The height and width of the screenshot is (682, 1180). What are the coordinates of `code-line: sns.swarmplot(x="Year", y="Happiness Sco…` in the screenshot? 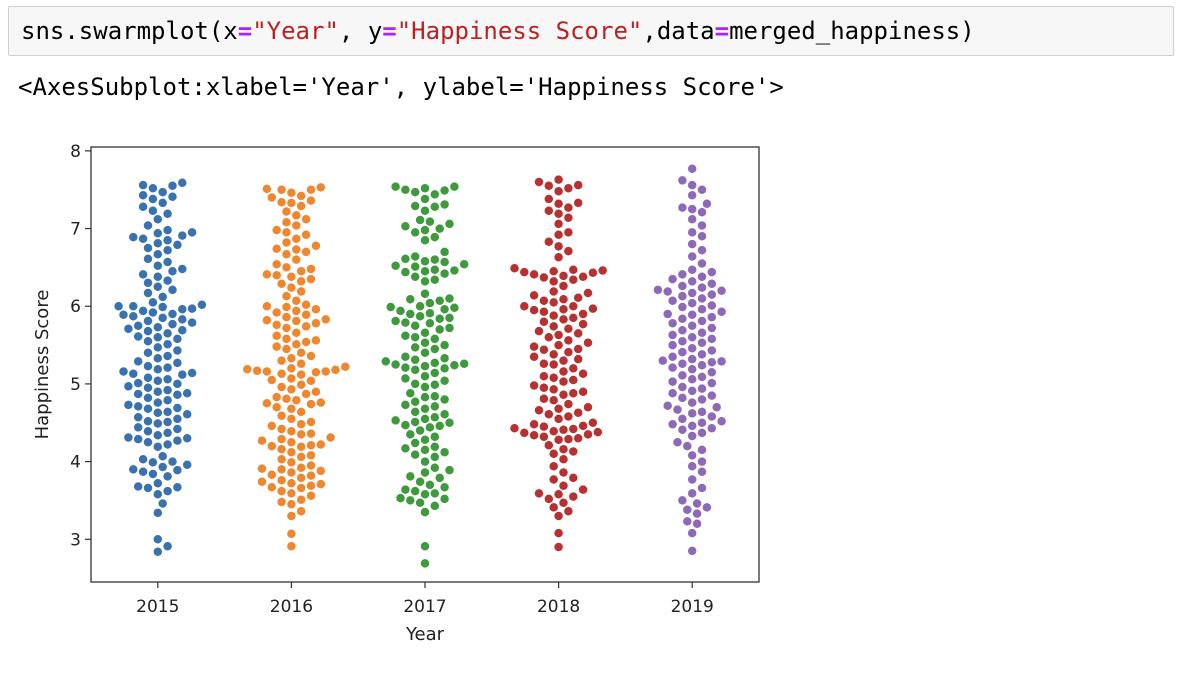 It's located at (498, 31).